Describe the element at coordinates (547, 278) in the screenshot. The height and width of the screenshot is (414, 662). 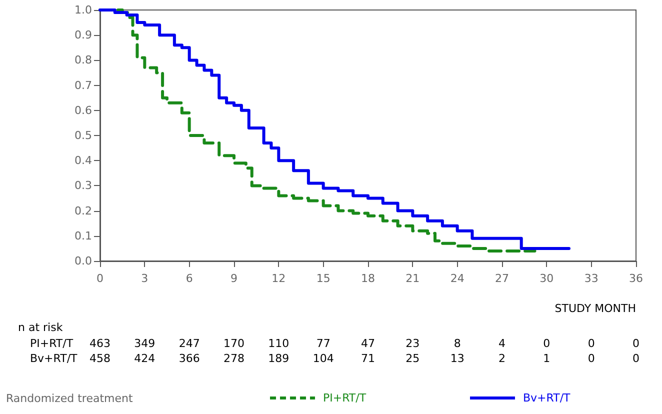
I see `x-tick-label: 30` at that location.